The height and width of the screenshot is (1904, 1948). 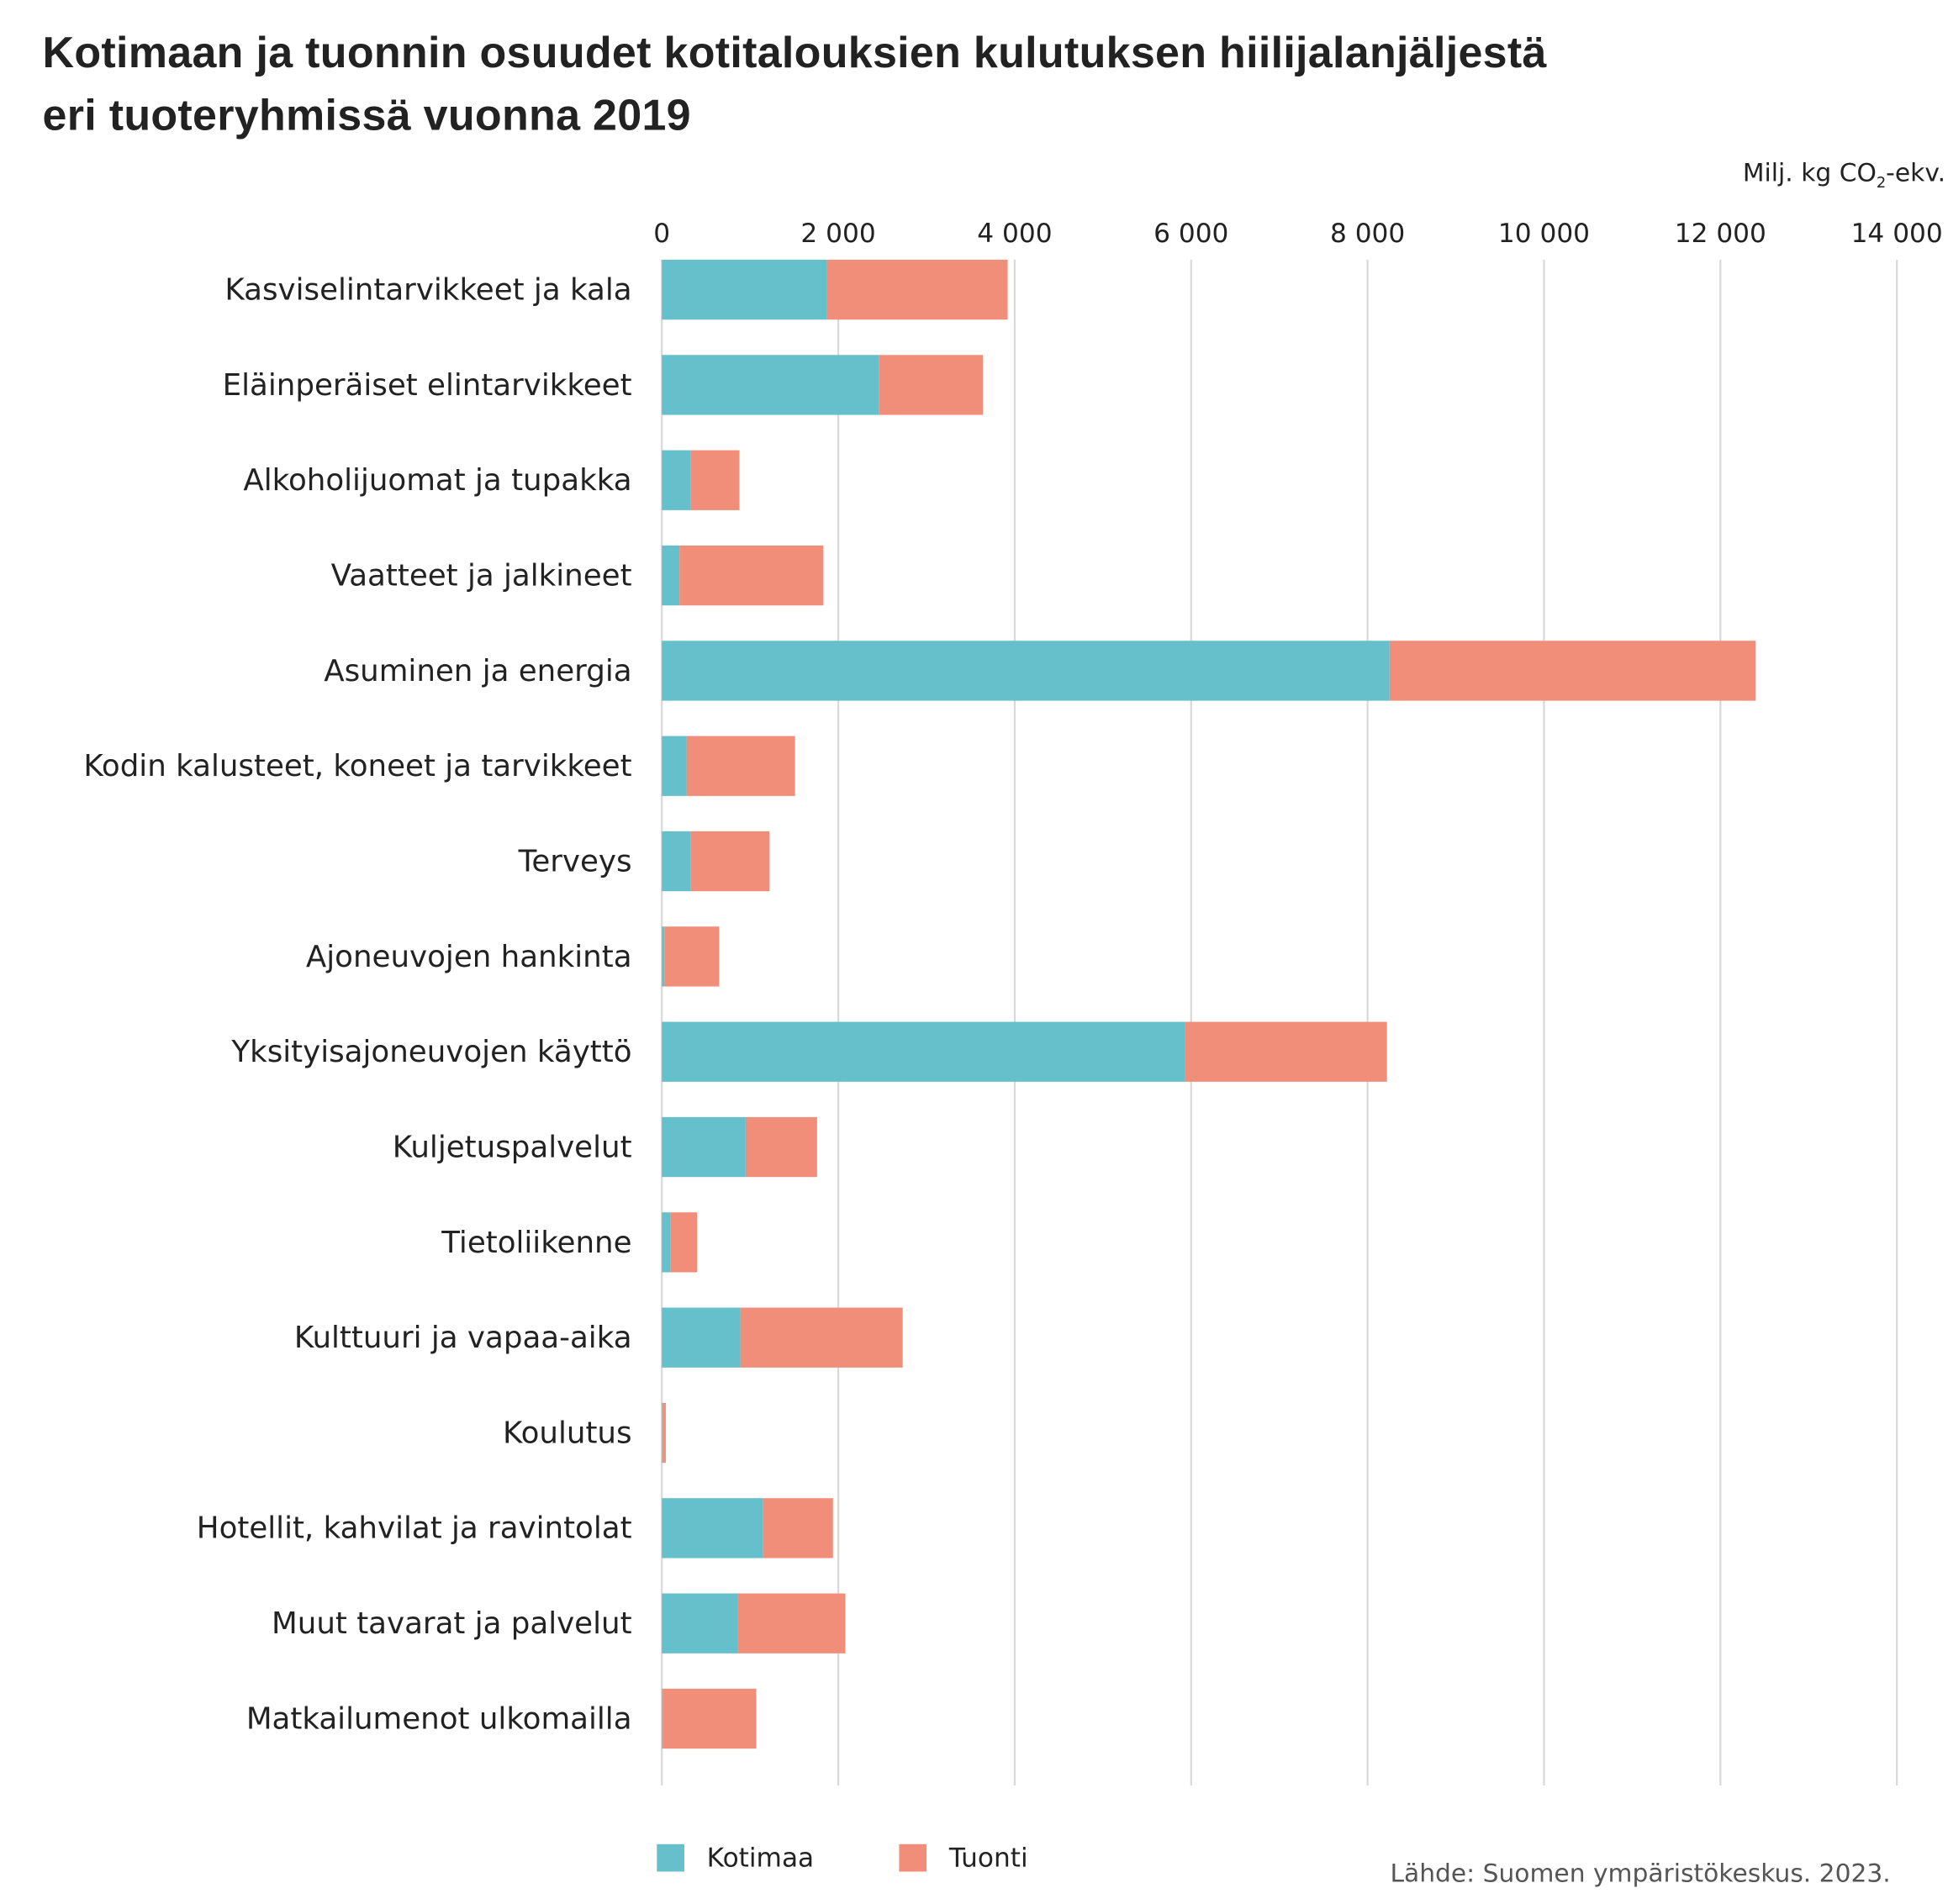 What do you see at coordinates (463, 1338) in the screenshot?
I see `category-label: Kulttuuri ja vapaa-aika` at bounding box center [463, 1338].